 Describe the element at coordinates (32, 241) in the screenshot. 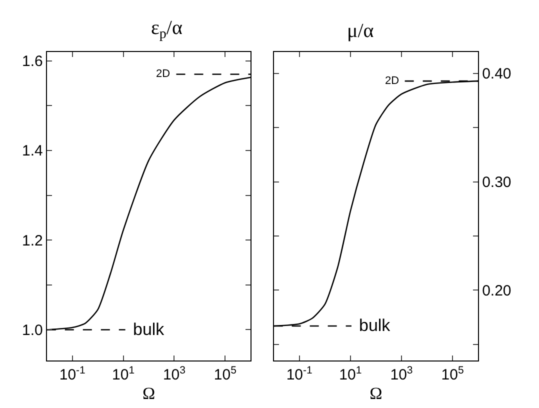

I see `y-tick-label: 1.2` at that location.